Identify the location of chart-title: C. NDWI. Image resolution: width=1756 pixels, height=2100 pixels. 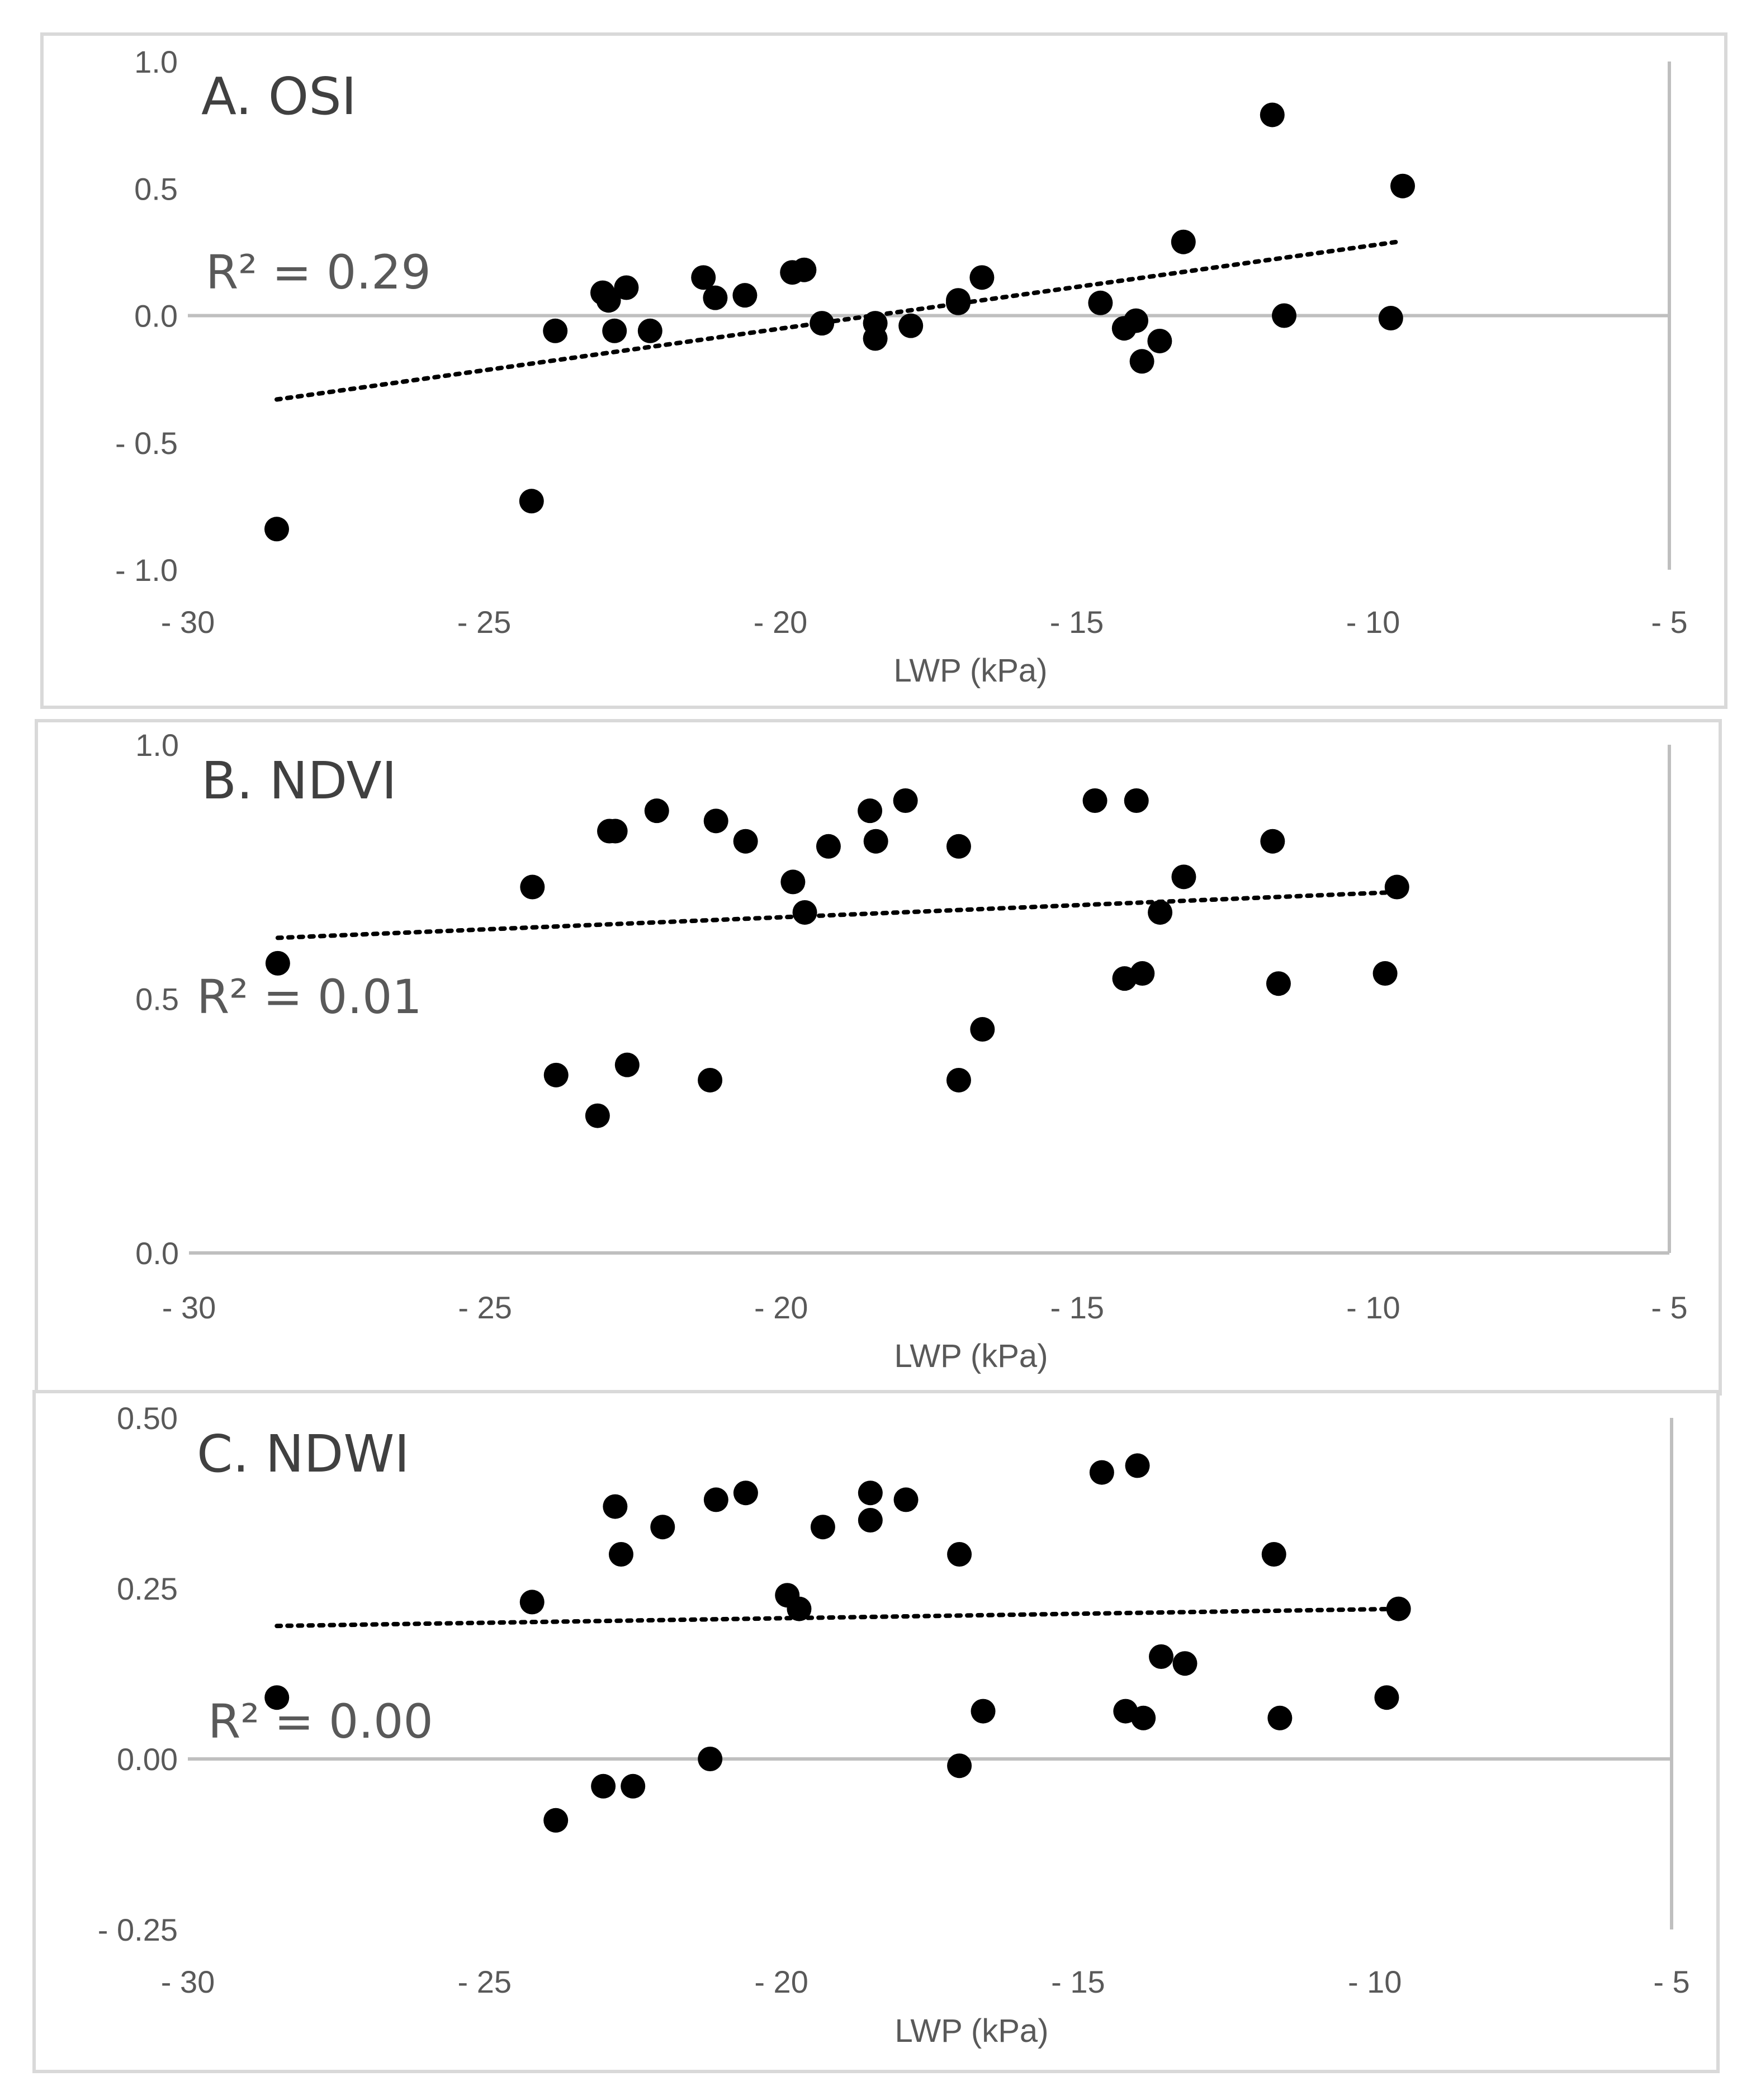
(303, 1454).